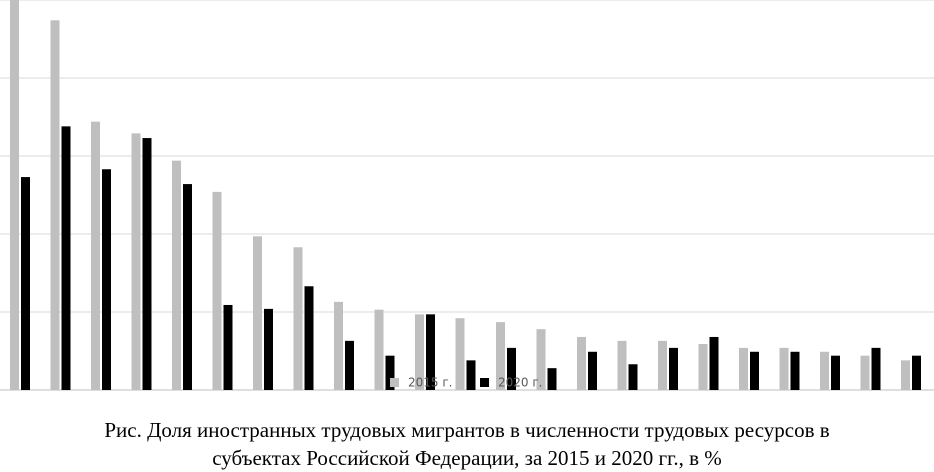 This screenshot has width=934, height=472. I want to click on legend: 2015 г. 2020 г., so click(466, 383).